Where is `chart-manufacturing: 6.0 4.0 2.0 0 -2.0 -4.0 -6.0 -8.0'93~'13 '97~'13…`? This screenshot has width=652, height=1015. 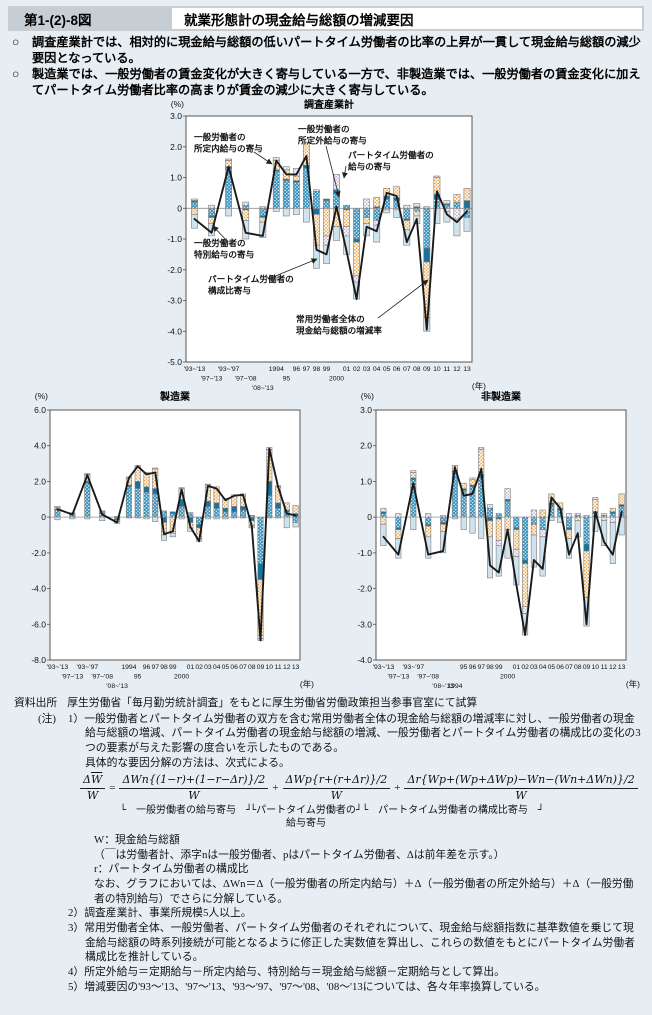 chart-manufacturing: 6.0 4.0 2.0 0 -2.0 -4.0 -6.0 -8.0'93~'13 '97~'13… is located at coordinates (172, 540).